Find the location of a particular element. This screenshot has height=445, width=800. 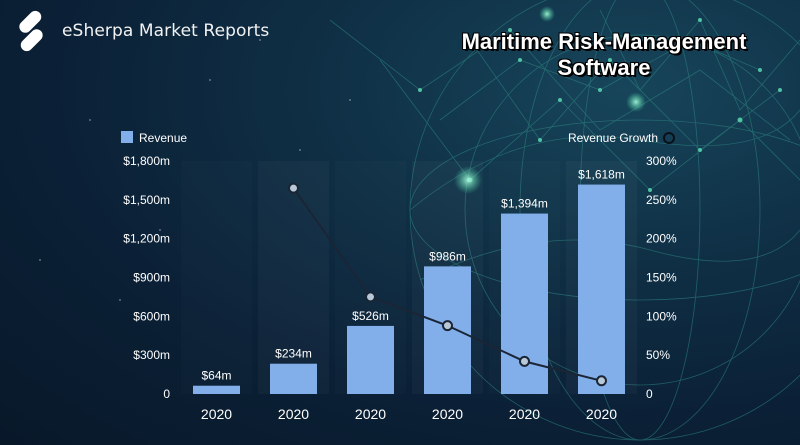

right-tick-label: 150% is located at coordinates (661, 278).